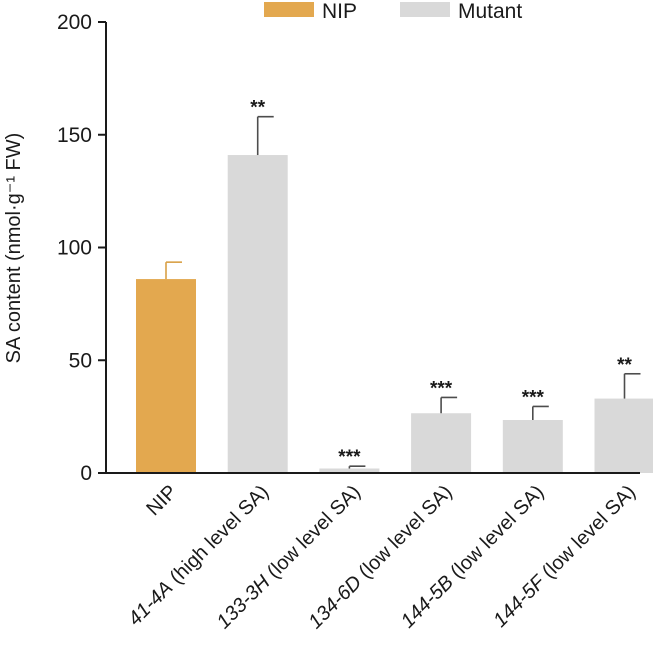 This screenshot has width=653, height=671. I want to click on legend-label: Mutant, so click(490, 11).